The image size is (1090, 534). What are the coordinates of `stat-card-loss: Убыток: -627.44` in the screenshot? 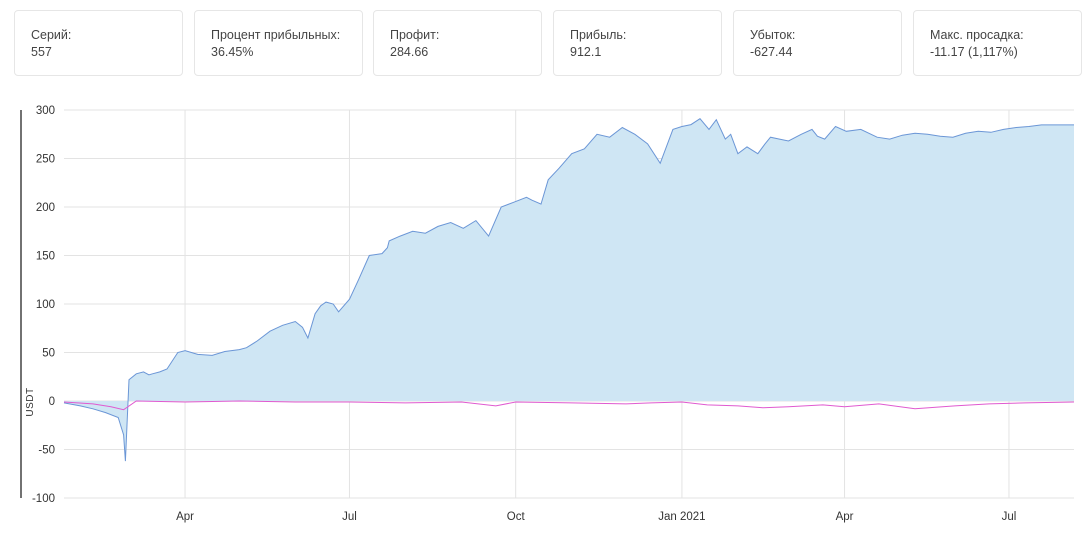 It's located at (817, 43).